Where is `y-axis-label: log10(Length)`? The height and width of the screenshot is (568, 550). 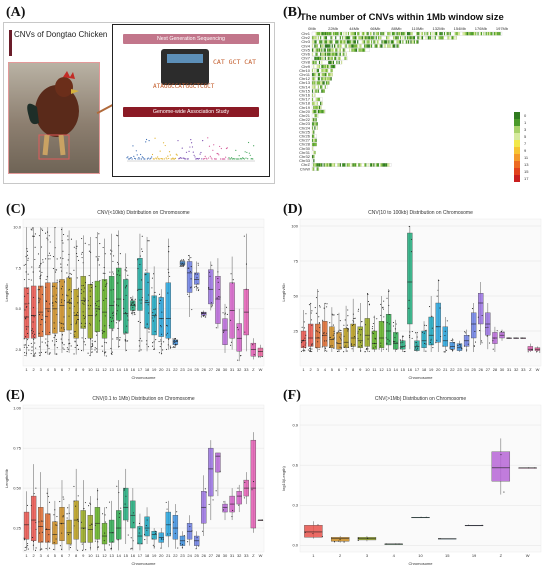 y-axis-label: log10(Length) is located at coordinates (283, 477).